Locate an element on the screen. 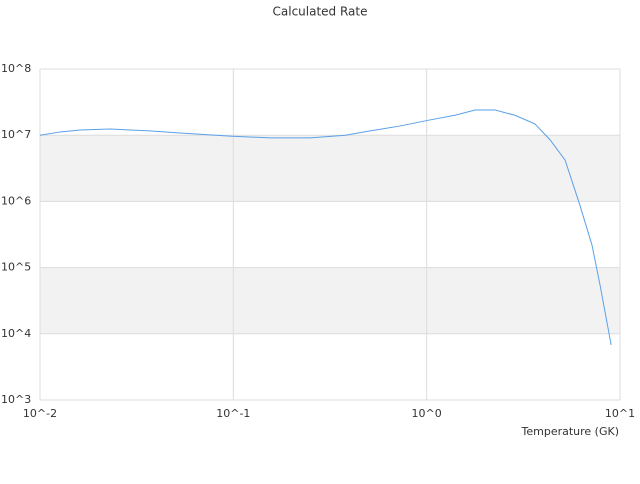 This screenshot has height=484, width=640. y-tick-label: 10^6 is located at coordinates (16, 200).